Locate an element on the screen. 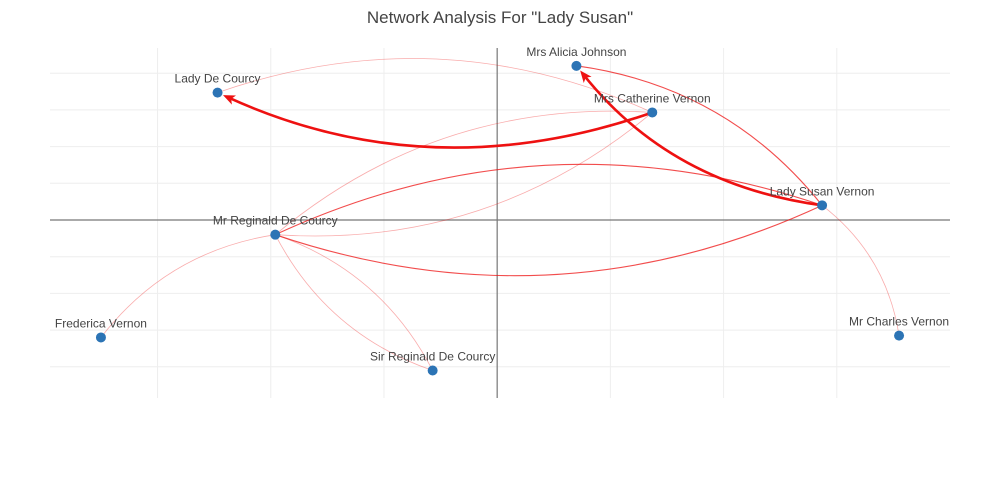  node-label: Mr Charles Vernon is located at coordinates (899, 322).